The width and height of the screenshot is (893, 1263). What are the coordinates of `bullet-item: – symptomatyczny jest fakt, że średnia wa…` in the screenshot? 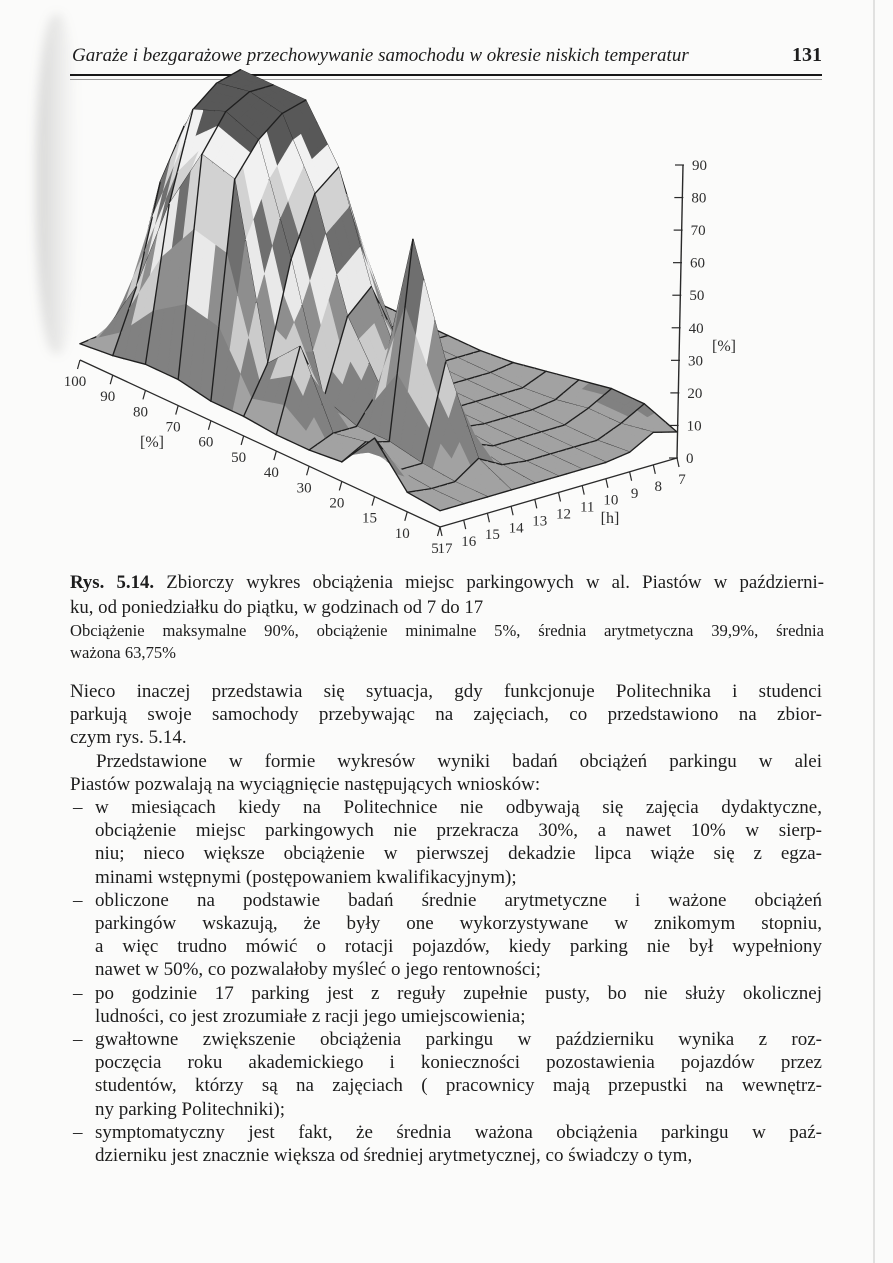 It's located at (446, 1144).